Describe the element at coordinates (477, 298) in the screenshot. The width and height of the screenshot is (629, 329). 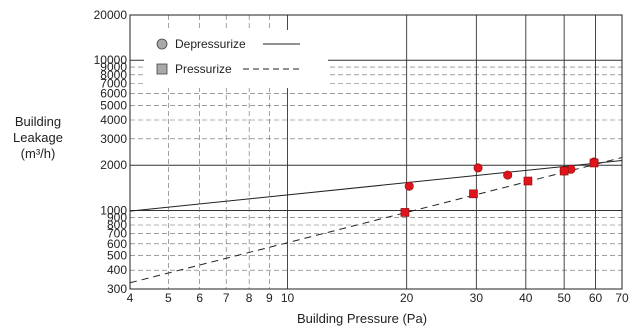
I see `x-tick-label-30: 30` at that location.